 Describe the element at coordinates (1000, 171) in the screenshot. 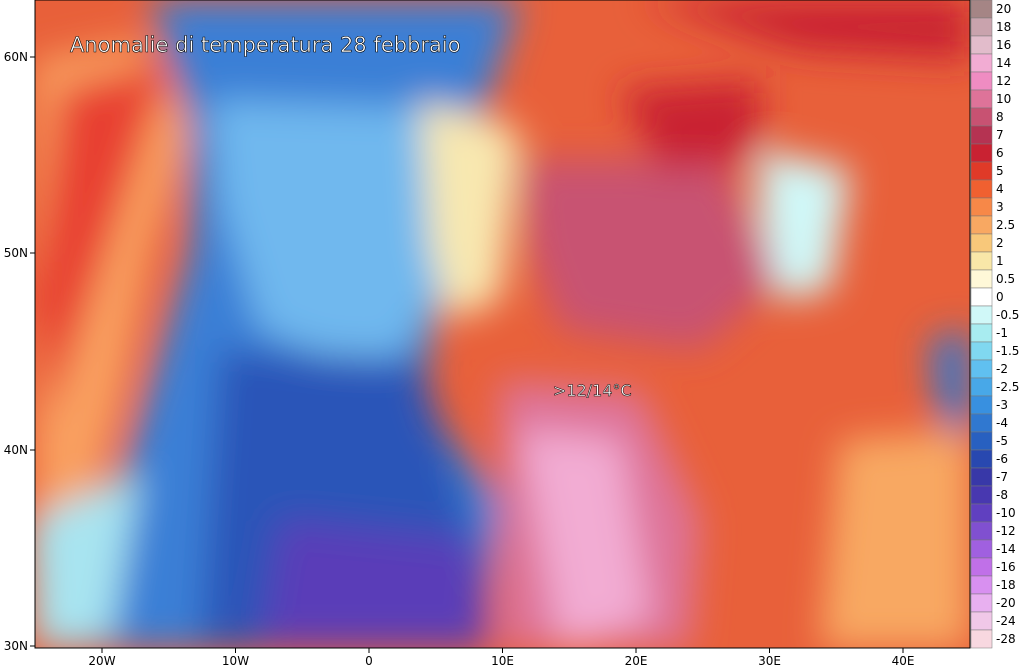

I see `colorbar-label: 5` at that location.